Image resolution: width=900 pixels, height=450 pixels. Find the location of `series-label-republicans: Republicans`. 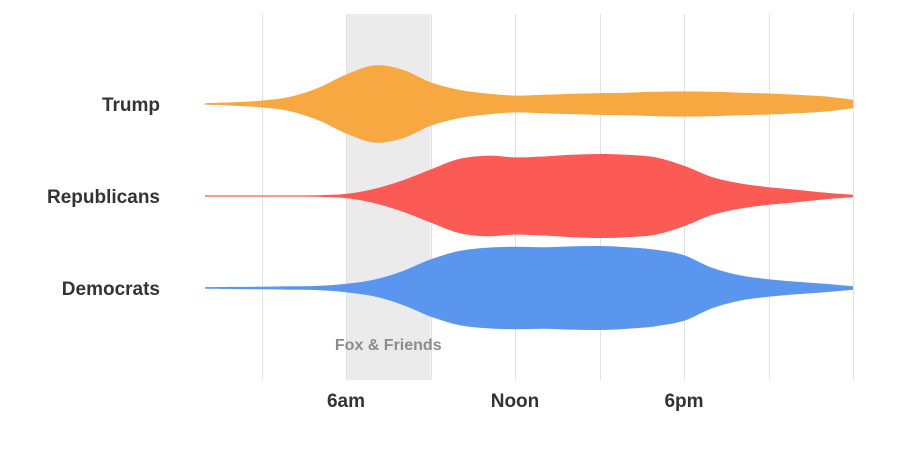

series-label-republicans: Republicans is located at coordinates (103, 197).